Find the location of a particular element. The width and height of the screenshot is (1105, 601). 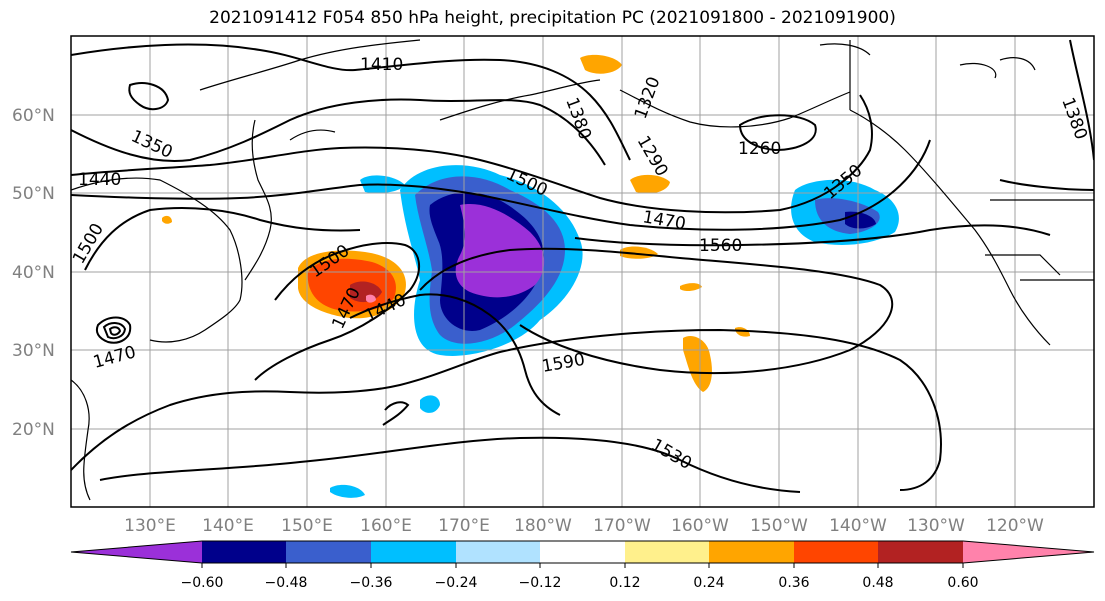

colorbar-tick-label: −0.24 is located at coordinates (456, 583).